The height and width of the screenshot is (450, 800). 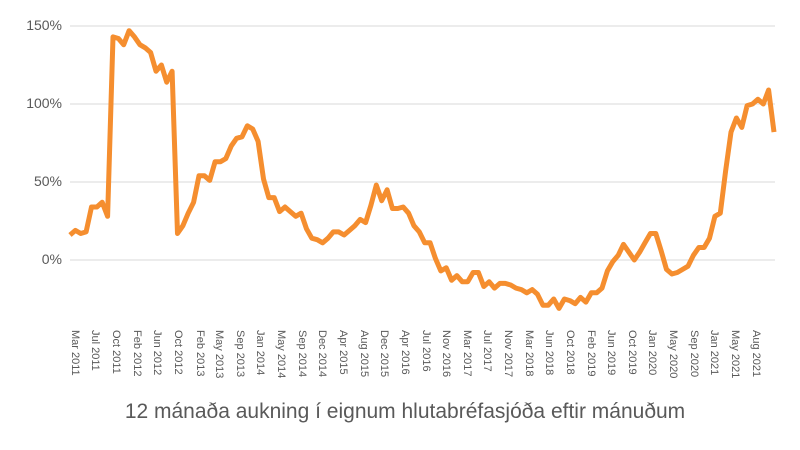 I want to click on x-tick-label: Feb 2019, so click(x=591, y=353).